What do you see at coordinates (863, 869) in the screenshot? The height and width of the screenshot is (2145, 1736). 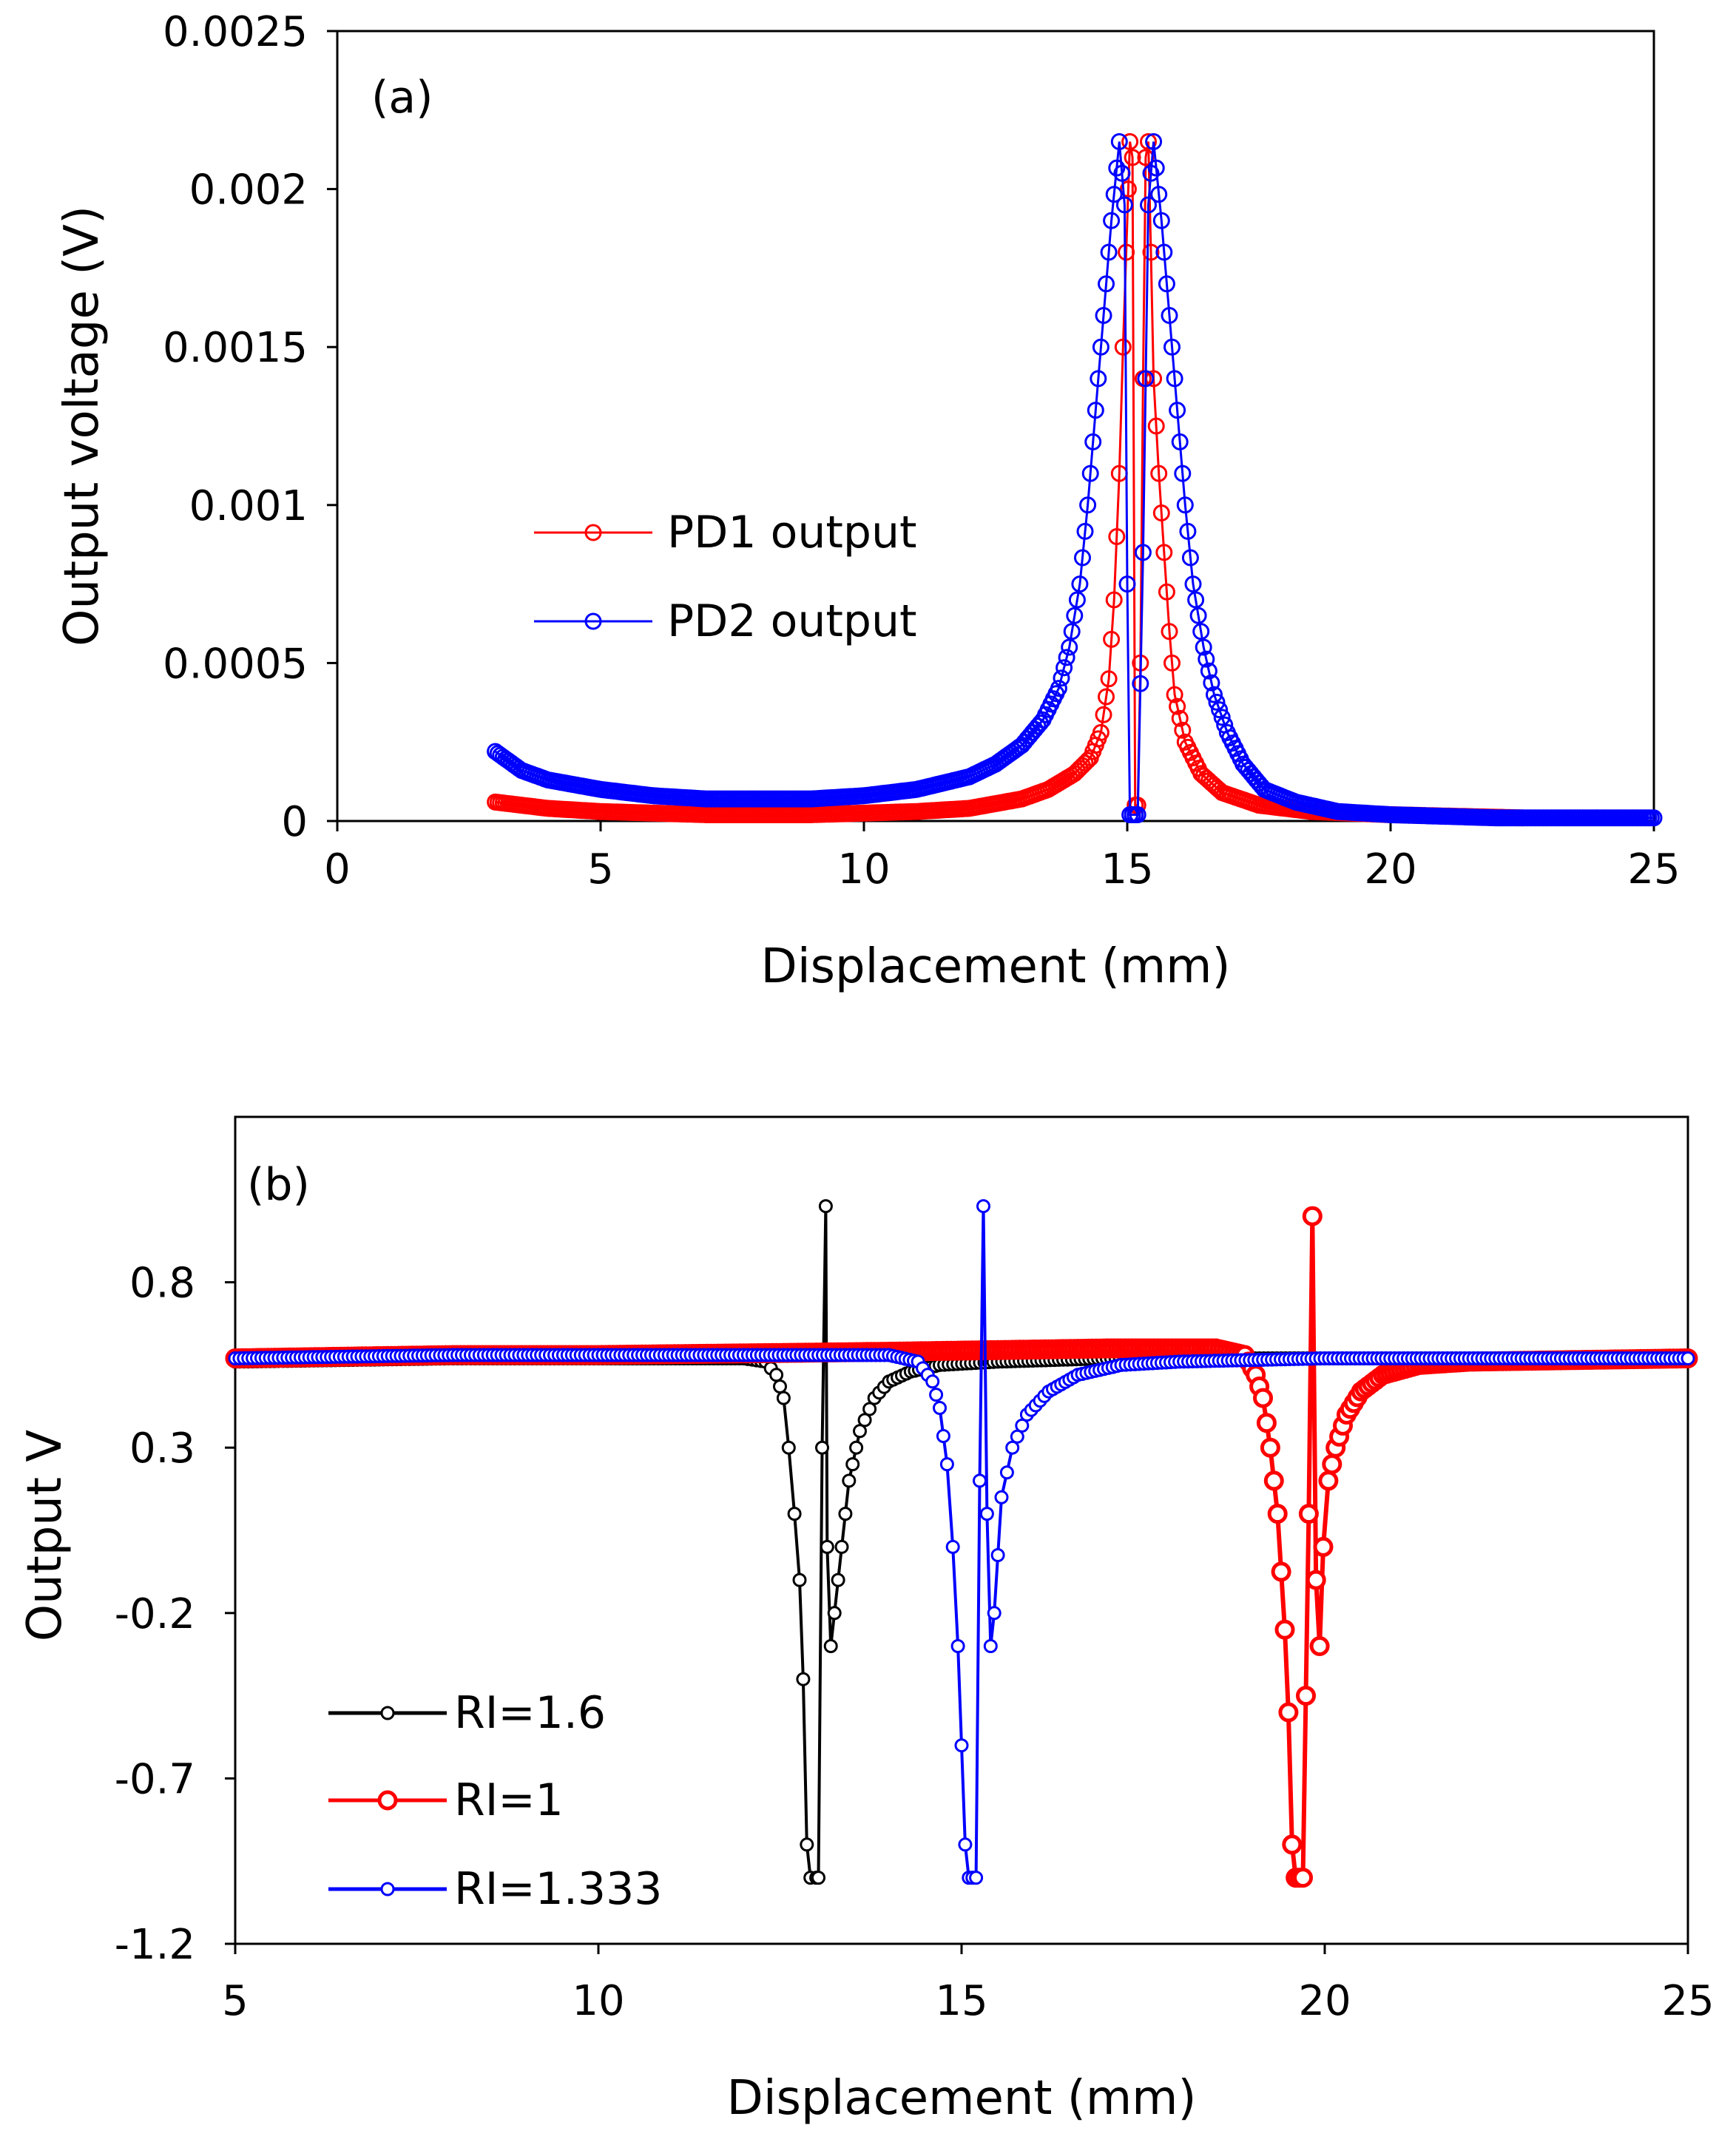 I see `chart-a-xtick-label: 10` at bounding box center [863, 869].